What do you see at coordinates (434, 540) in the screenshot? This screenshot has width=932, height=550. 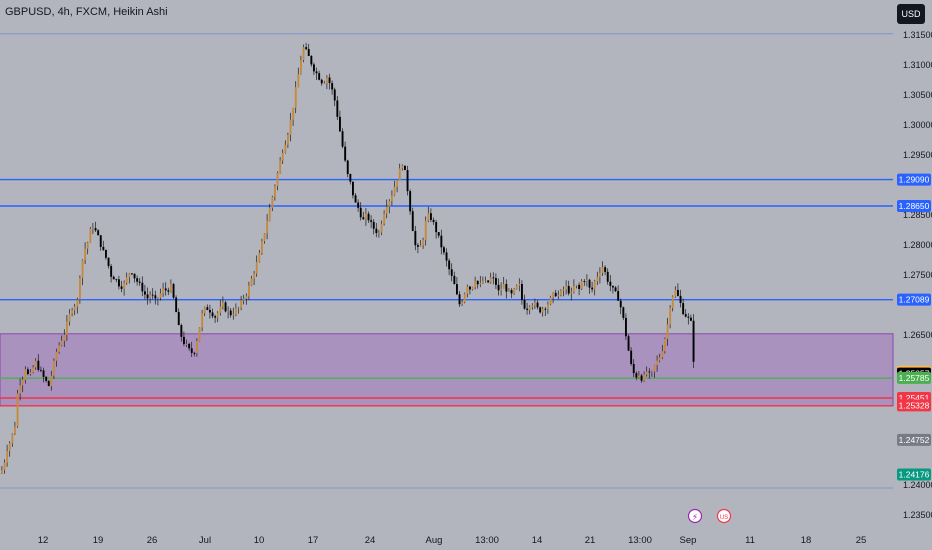 I see `x-tick-label-7: Aug` at bounding box center [434, 540].